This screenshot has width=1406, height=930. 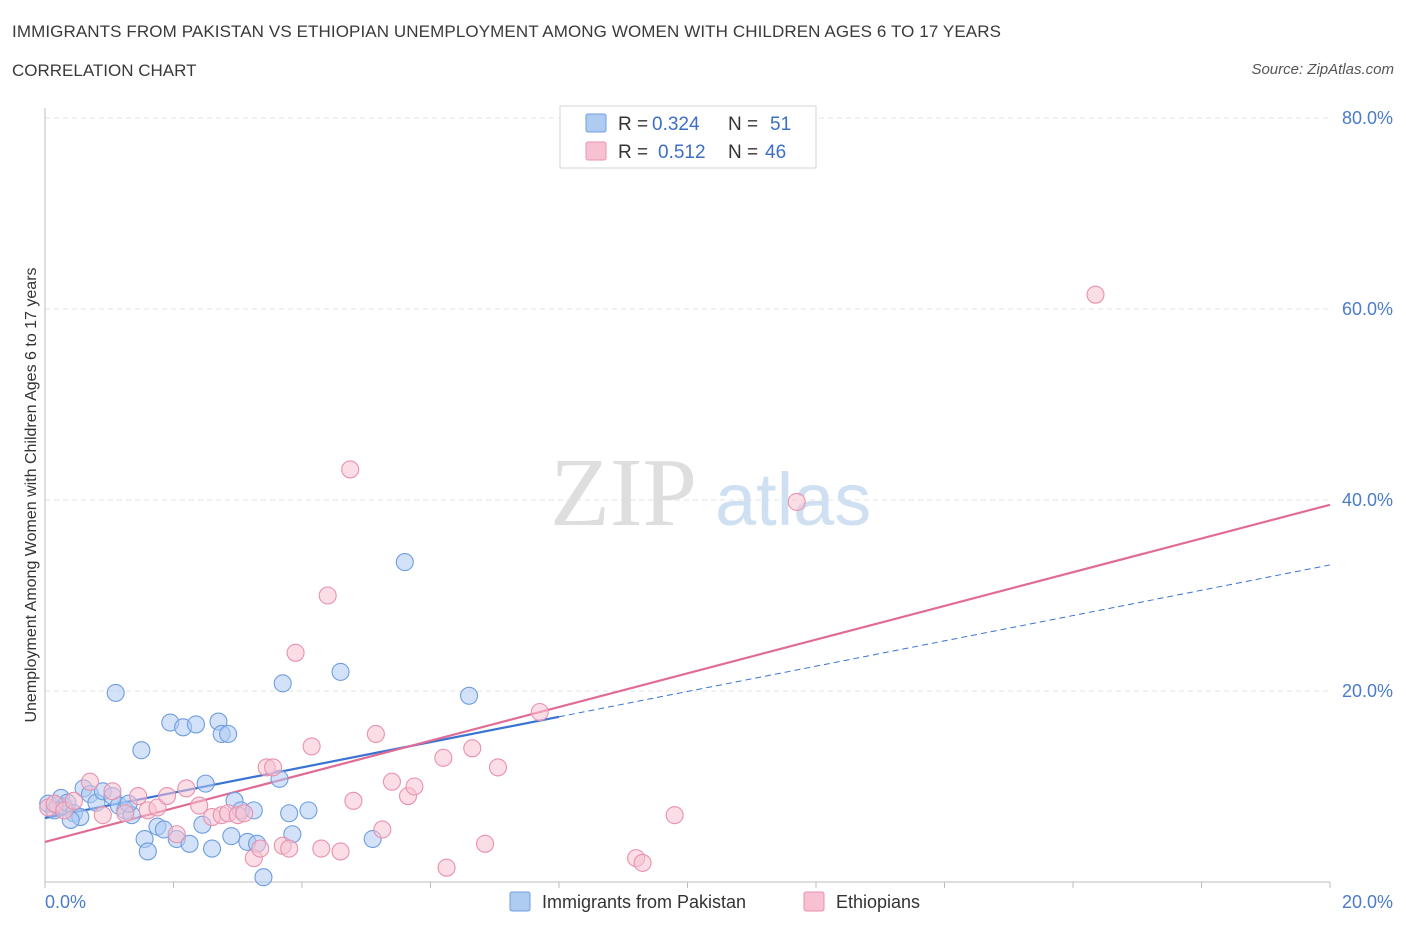 I want to click on series-legend: Immigrants from Pakistan Ethiopians, so click(x=714, y=901).